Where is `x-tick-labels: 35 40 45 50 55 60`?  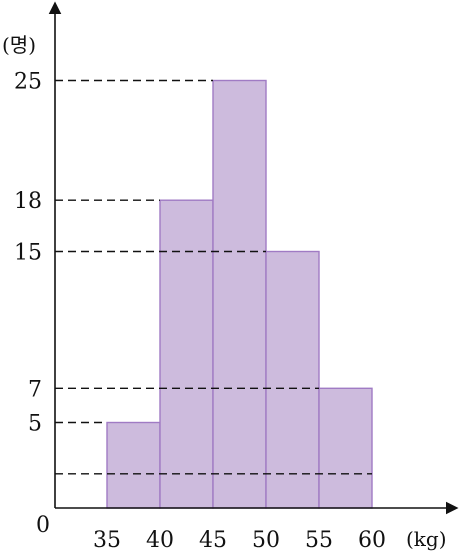
x-tick-labels: 35 40 45 50 55 60 is located at coordinates (239, 540).